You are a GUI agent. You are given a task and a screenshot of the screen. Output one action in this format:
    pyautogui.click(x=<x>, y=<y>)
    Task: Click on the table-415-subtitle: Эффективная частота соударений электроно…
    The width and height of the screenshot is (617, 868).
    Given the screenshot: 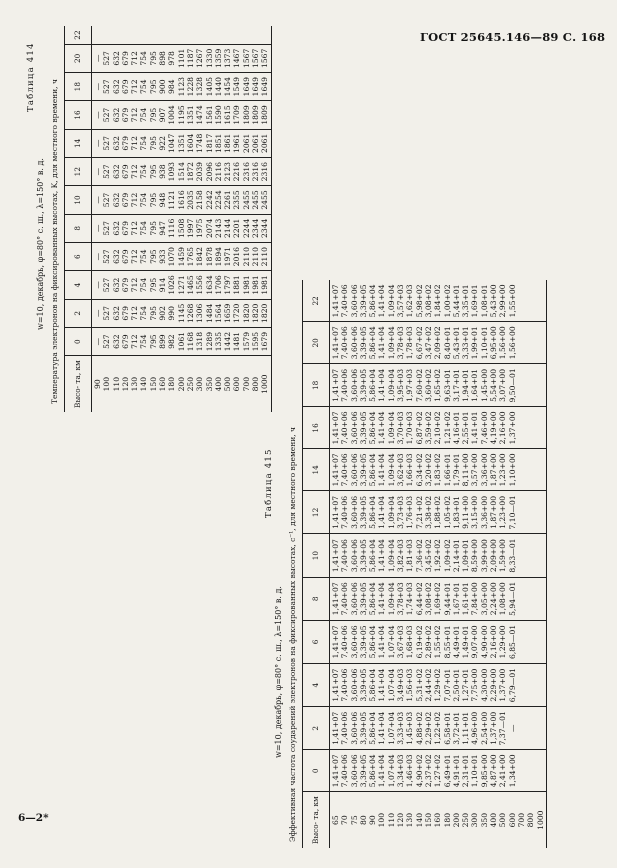 What is the action you would take?
    pyautogui.click(x=292, y=634)
    